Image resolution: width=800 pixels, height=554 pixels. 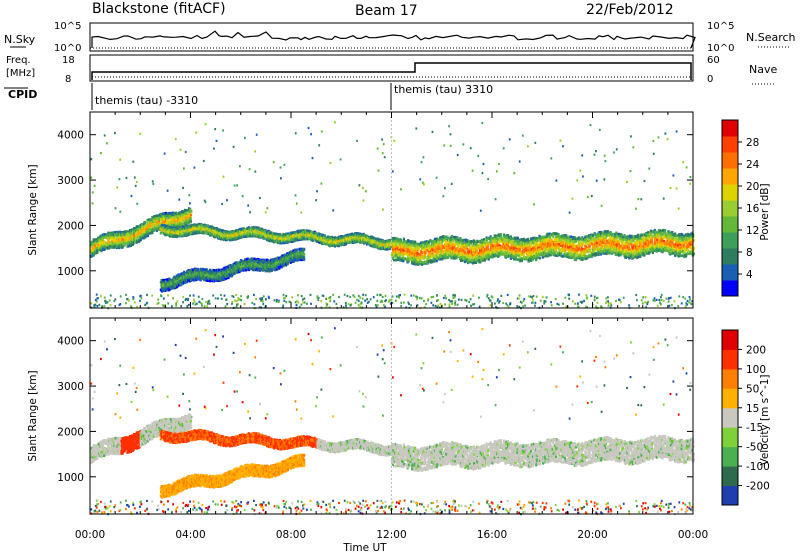 I want to click on freq-left-tick-bottom: 8, so click(x=68, y=79).